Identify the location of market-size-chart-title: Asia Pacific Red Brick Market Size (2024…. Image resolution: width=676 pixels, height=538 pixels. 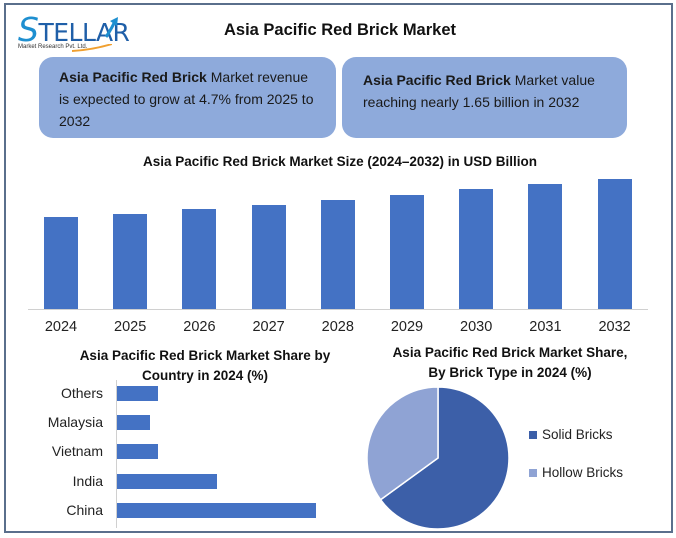
(340, 161).